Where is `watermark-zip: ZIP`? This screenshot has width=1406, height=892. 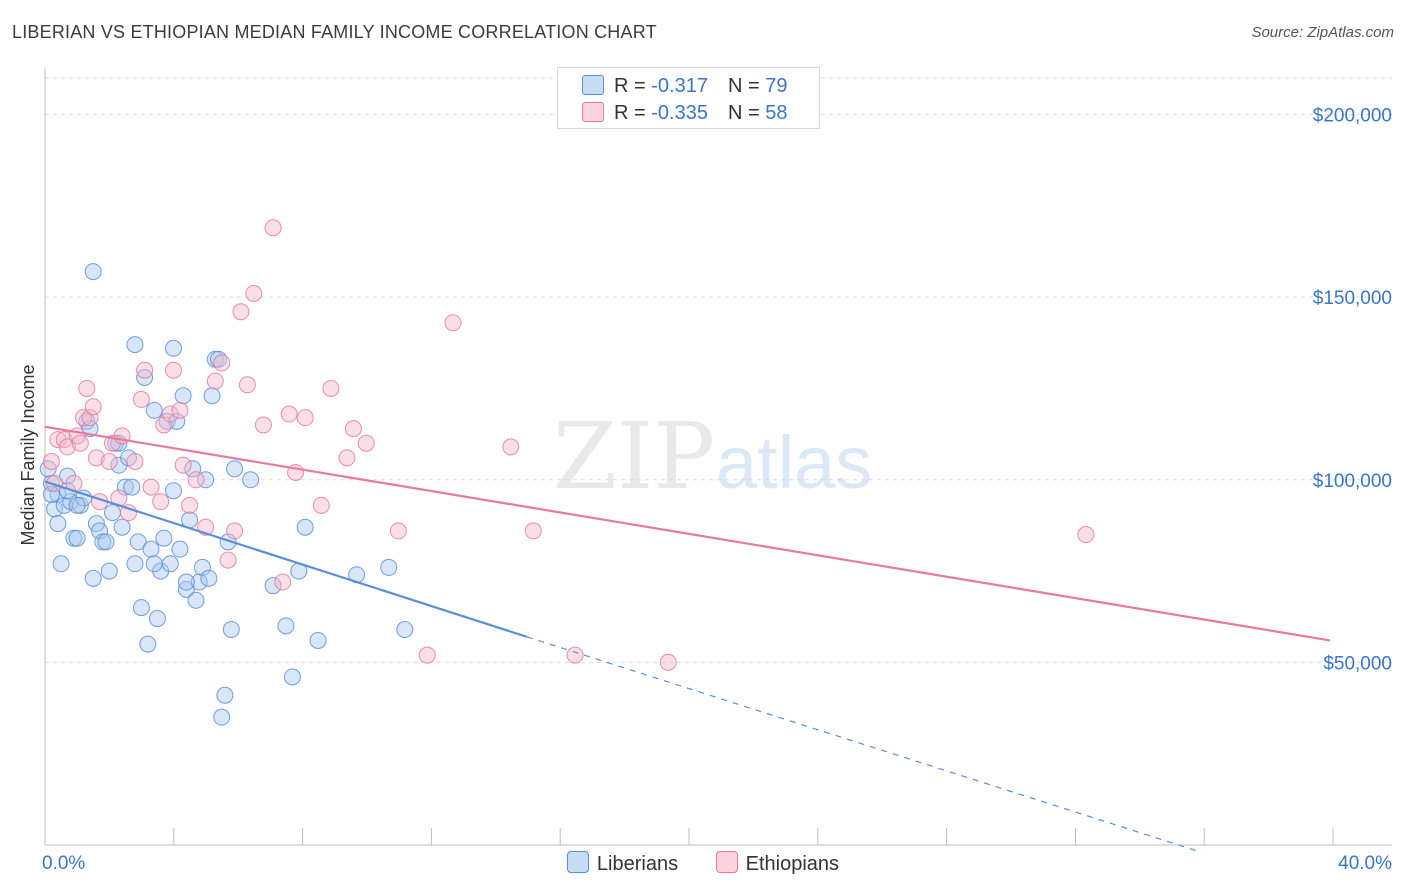 watermark-zip: ZIP is located at coordinates (634, 456).